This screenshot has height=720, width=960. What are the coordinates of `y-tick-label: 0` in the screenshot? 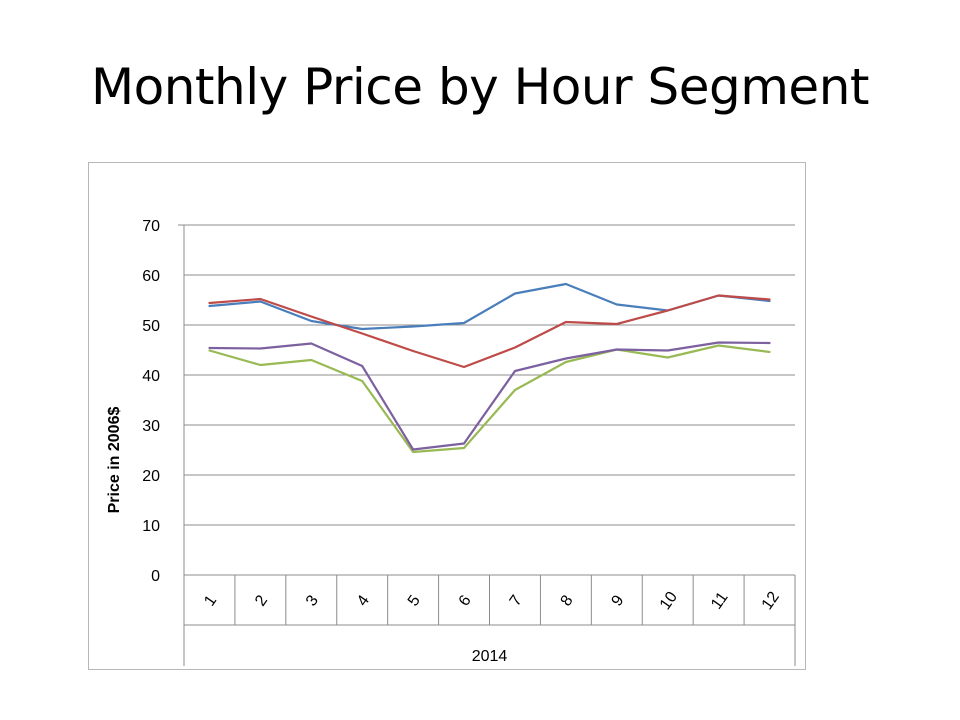 It's located at (155, 576).